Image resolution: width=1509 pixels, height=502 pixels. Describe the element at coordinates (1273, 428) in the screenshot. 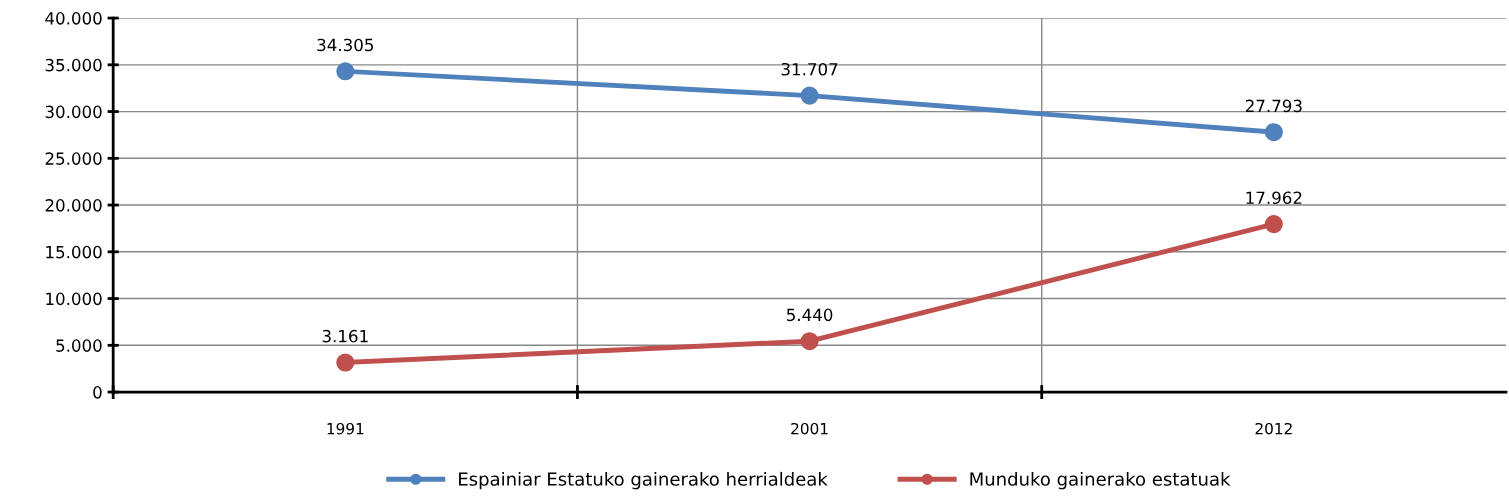

I see `x-tick-label: 2012` at that location.